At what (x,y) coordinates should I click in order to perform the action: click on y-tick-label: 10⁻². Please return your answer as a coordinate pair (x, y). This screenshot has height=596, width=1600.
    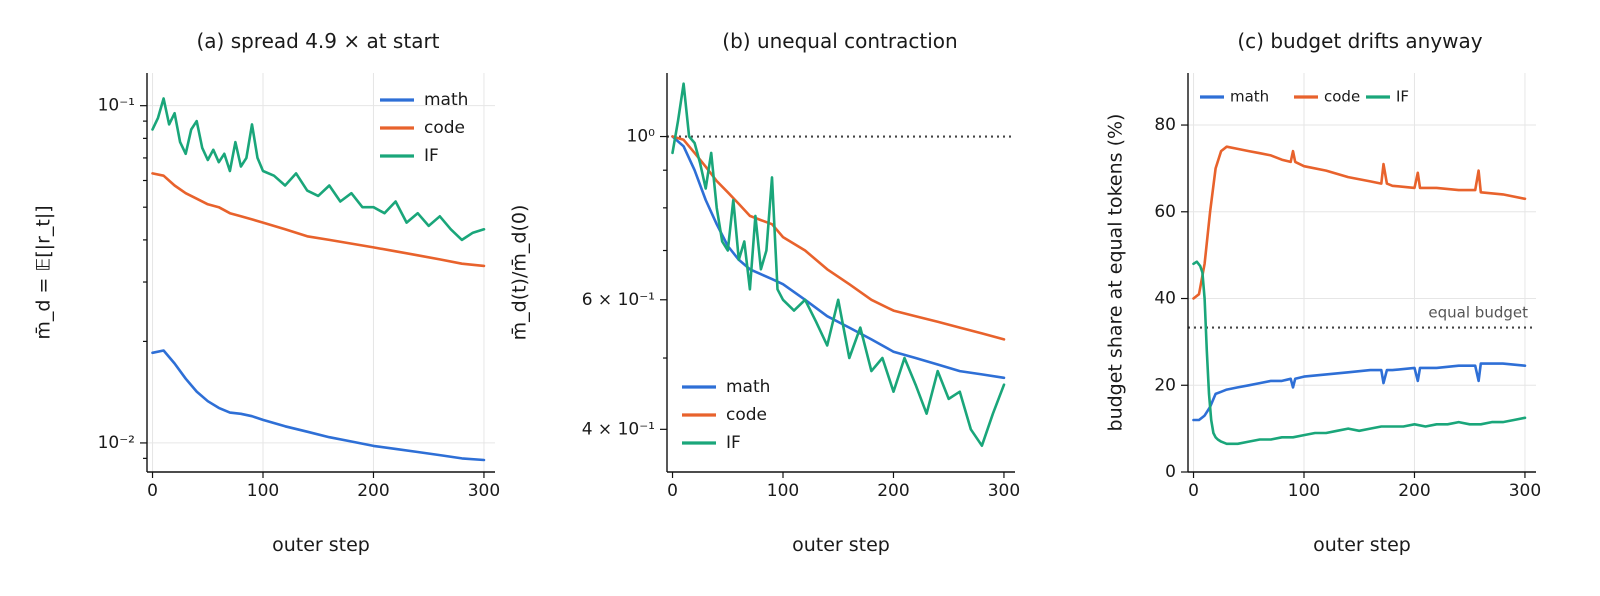
    Looking at the image, I should click on (116, 443).